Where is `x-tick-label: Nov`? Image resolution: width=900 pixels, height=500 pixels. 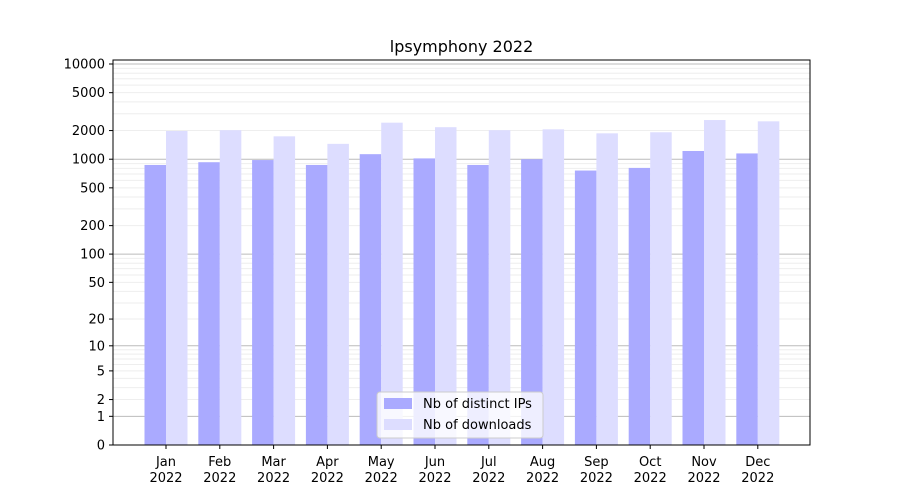 x-tick-label: Nov is located at coordinates (704, 462).